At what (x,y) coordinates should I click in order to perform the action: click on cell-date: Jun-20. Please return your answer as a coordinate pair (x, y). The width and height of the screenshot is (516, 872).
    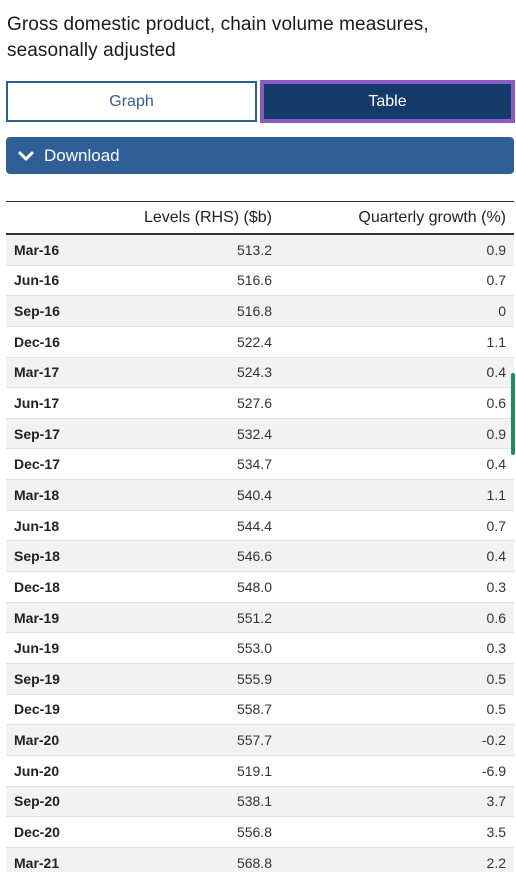
    Looking at the image, I should click on (37, 770).